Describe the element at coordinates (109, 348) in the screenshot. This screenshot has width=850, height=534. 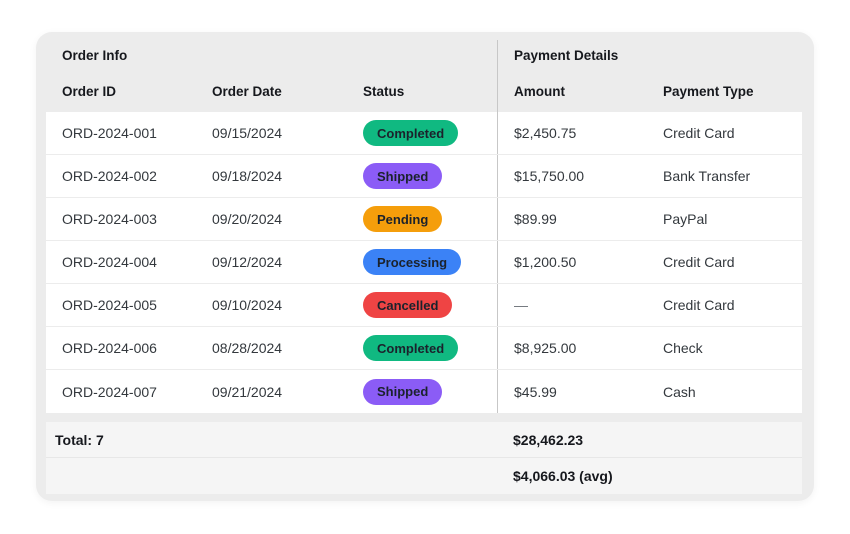
I see `order-id-cell: ORD-2024-006` at that location.